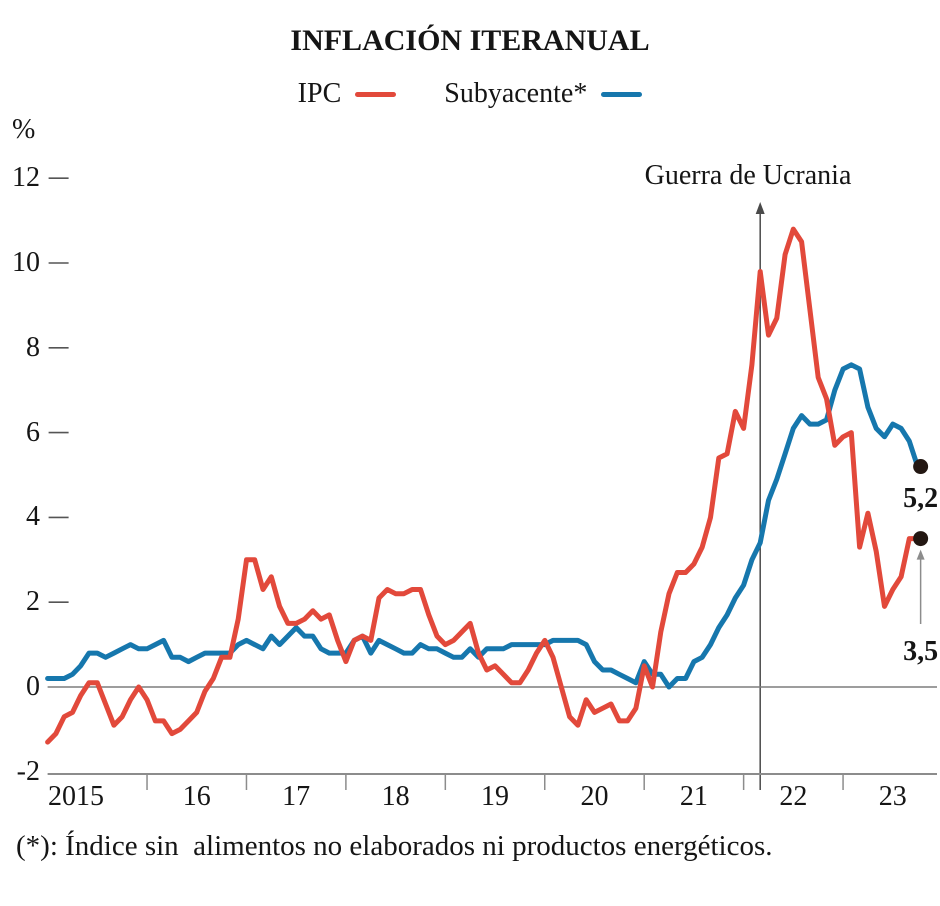  I want to click on event-annotation-label: Guerra de Ucrania, so click(748, 175).